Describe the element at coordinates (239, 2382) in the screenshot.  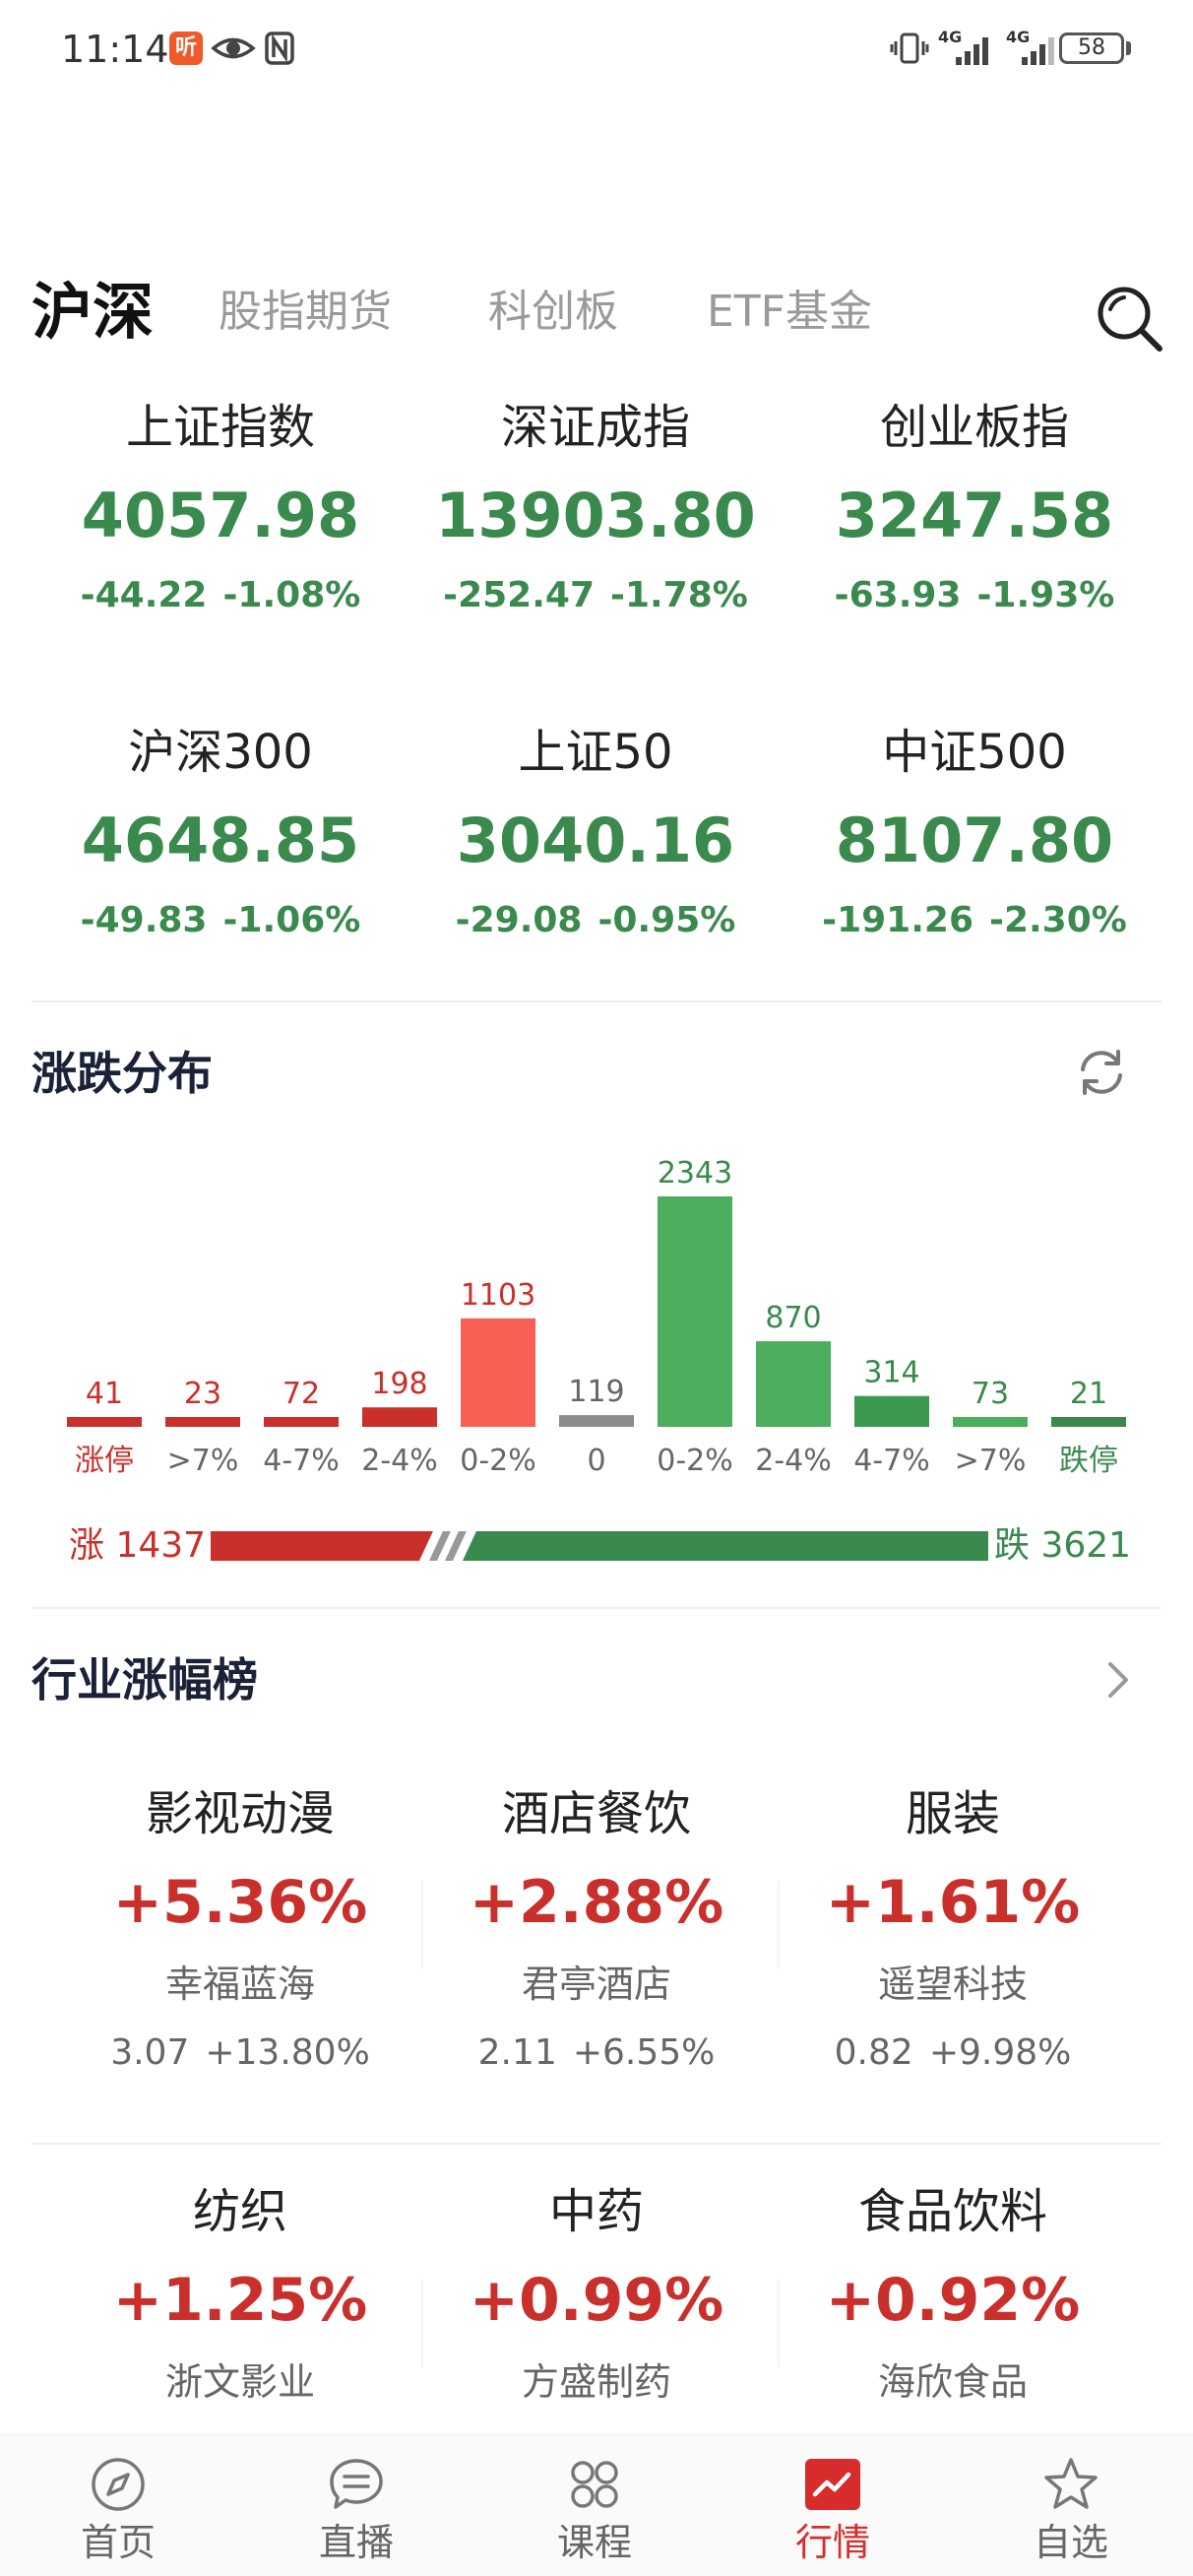
I see `leading-stock: 浙文影业` at that location.